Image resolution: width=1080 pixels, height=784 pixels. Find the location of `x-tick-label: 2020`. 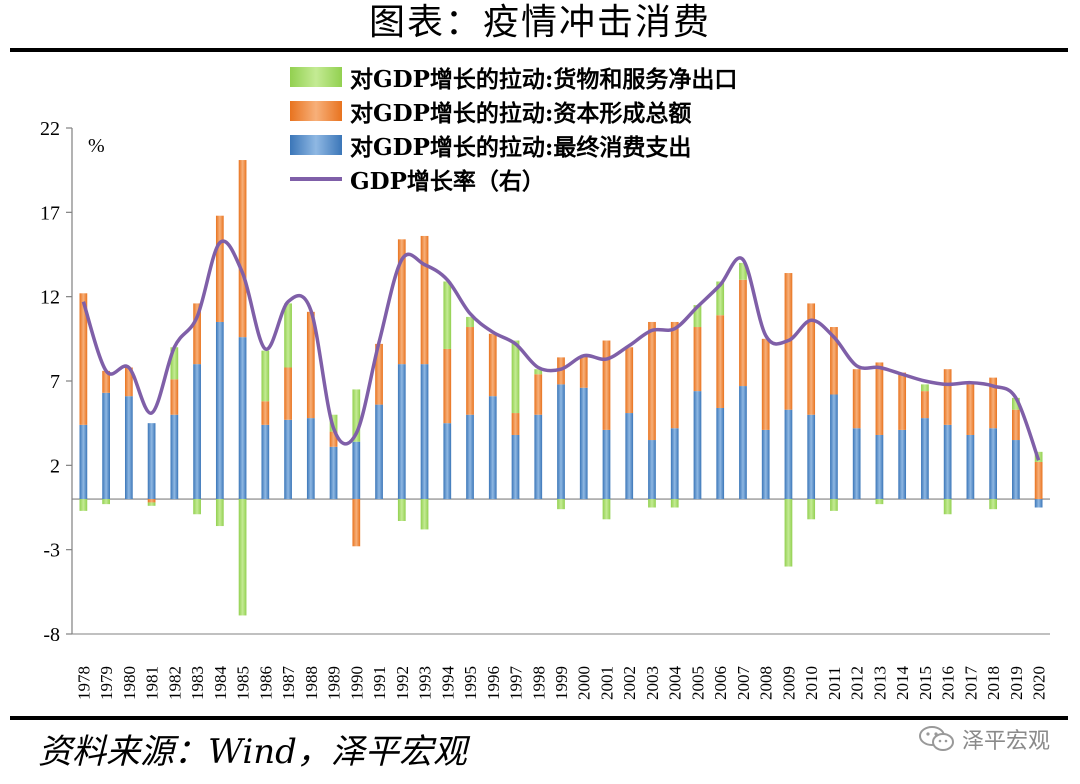

x-tick-label: 2020 is located at coordinates (1039, 683).